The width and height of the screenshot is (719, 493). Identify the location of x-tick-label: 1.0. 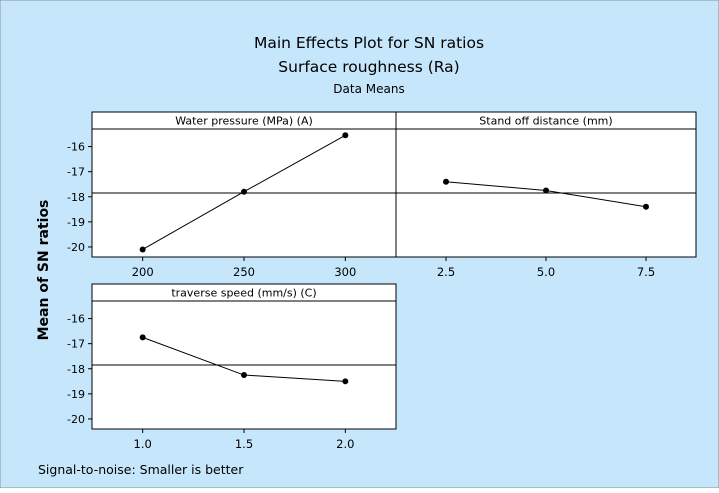
(143, 444).